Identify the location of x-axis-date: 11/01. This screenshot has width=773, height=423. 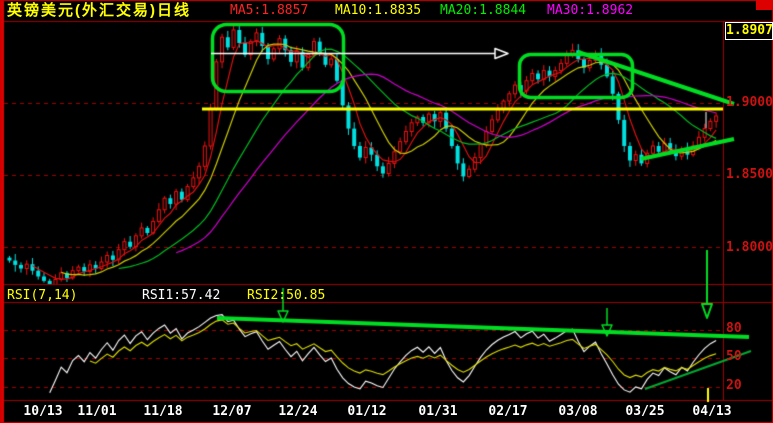
(97, 411).